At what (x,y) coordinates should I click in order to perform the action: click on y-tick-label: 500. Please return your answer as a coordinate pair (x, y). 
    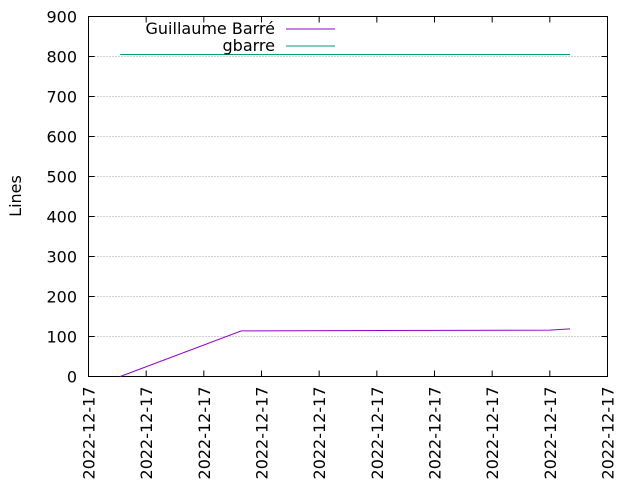
    Looking at the image, I should click on (61, 177).